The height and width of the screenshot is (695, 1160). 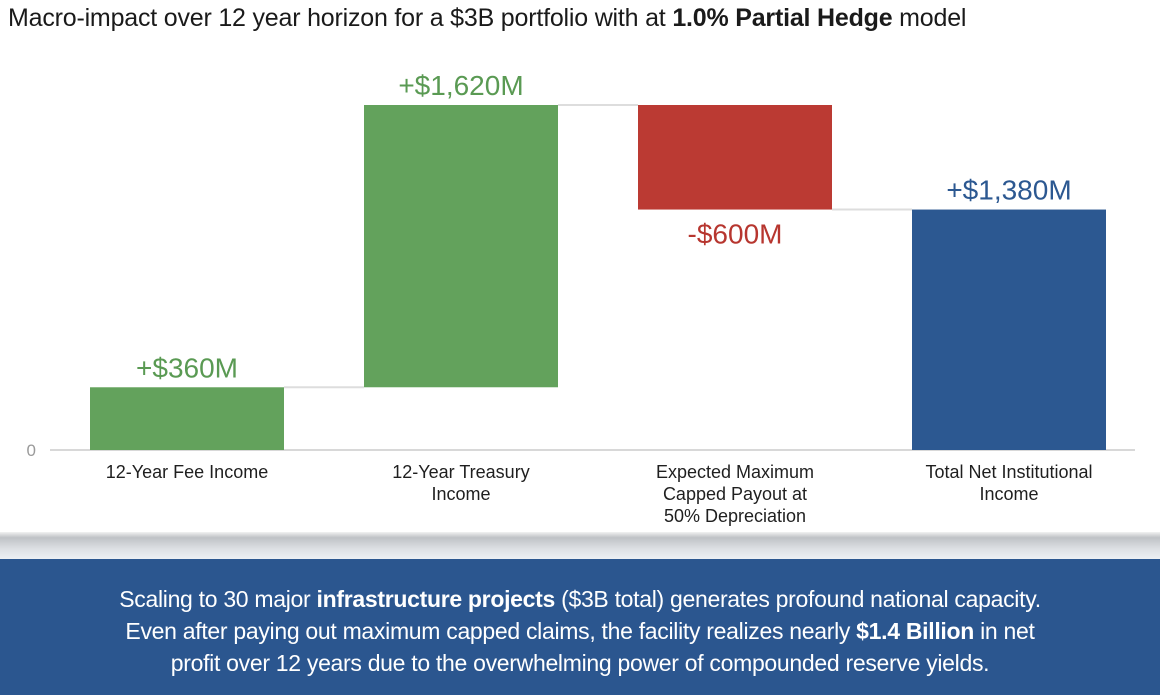 What do you see at coordinates (436, 599) in the screenshot?
I see `summary-line1-bold: infrastructure projects` at bounding box center [436, 599].